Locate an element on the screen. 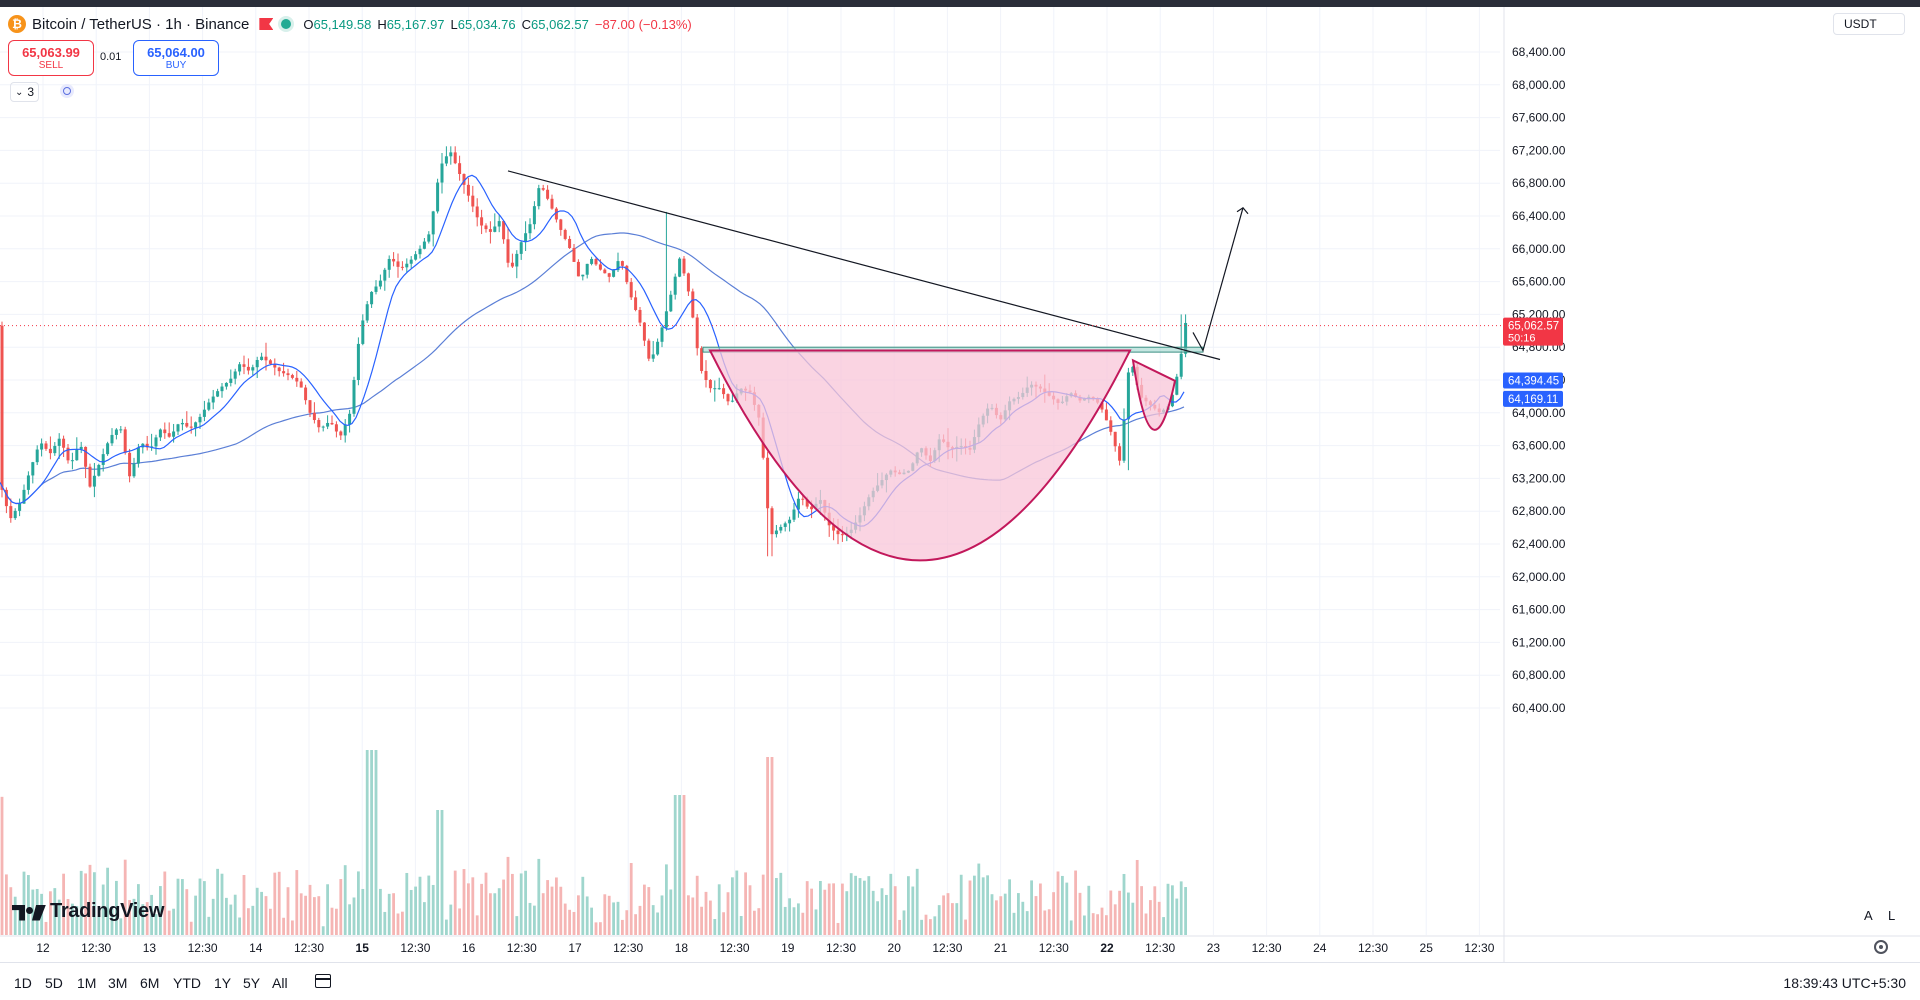 The image size is (1920, 1000). y-tick-label: 62,000.00 is located at coordinates (1539, 577).